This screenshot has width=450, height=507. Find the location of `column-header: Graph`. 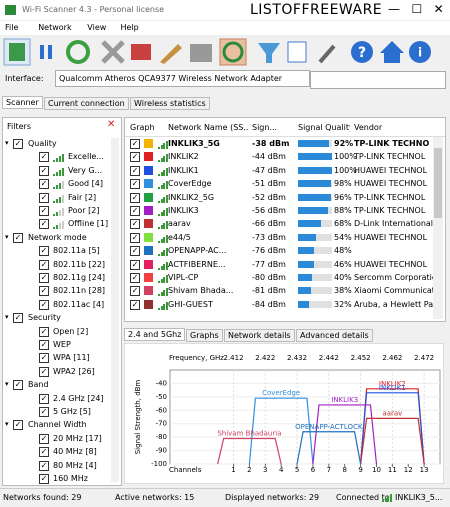

column-header: Graph is located at coordinates (142, 127).